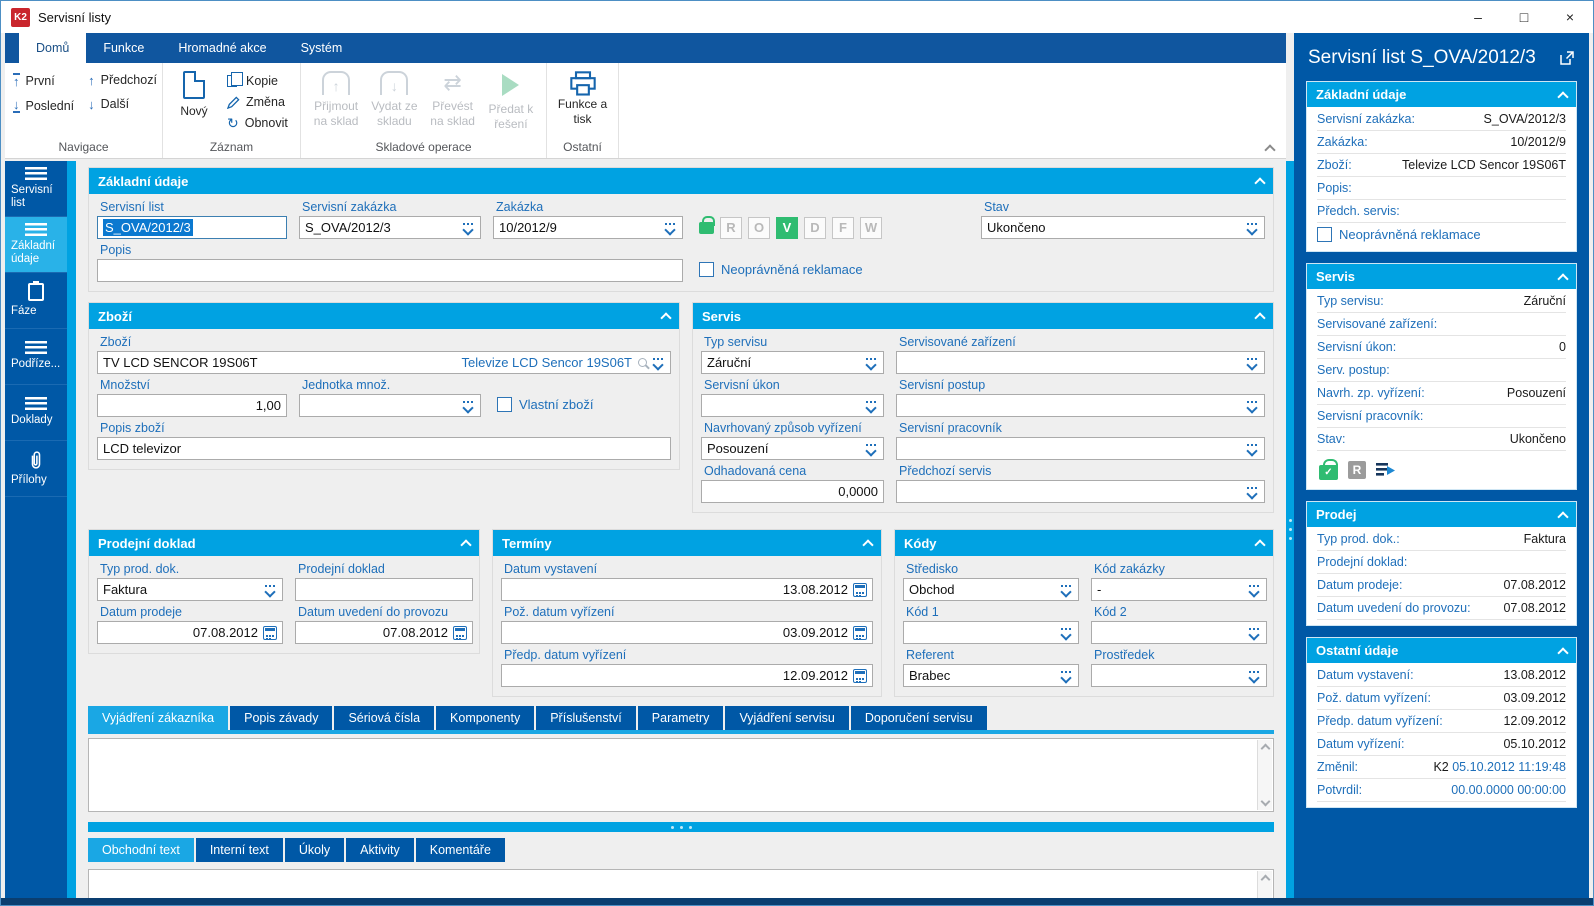 The width and height of the screenshot is (1594, 906). I want to click on tab-komentare: Komentáře, so click(460, 850).